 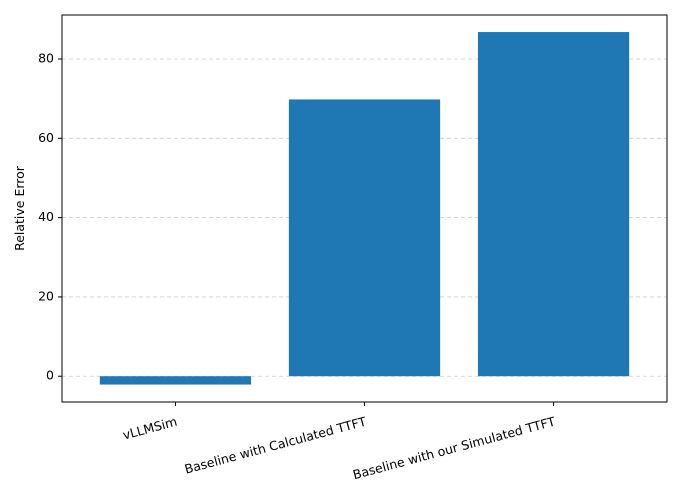 I want to click on y-tick-label: 60, so click(x=46, y=137).